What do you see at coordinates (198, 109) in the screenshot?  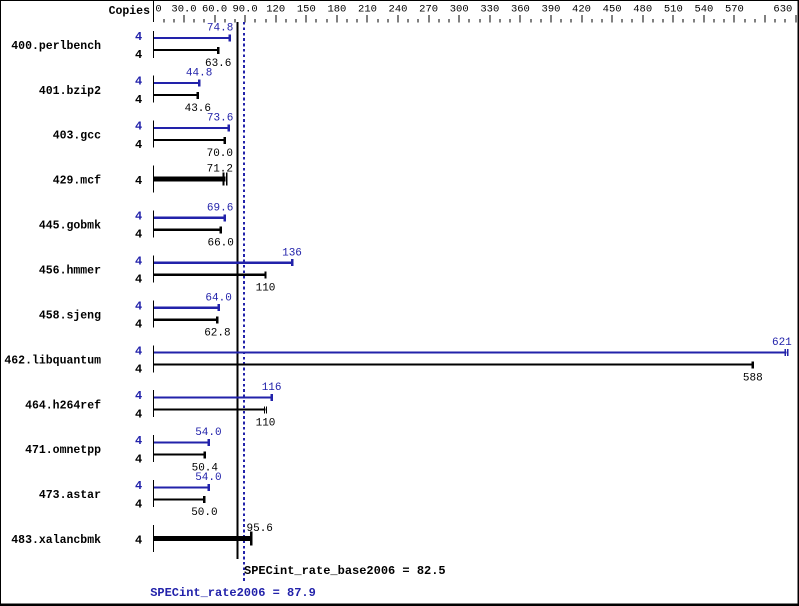 I see `svg-text: 43.6` at bounding box center [198, 109].